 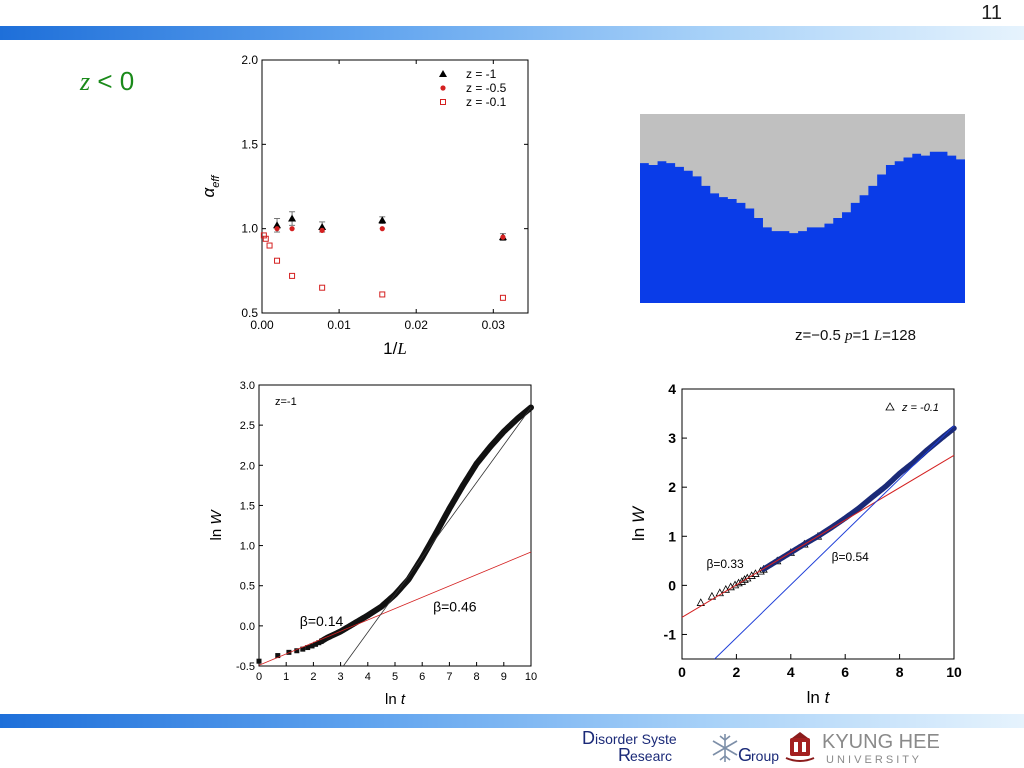 I want to click on legend-marker, so click(x=890, y=406).